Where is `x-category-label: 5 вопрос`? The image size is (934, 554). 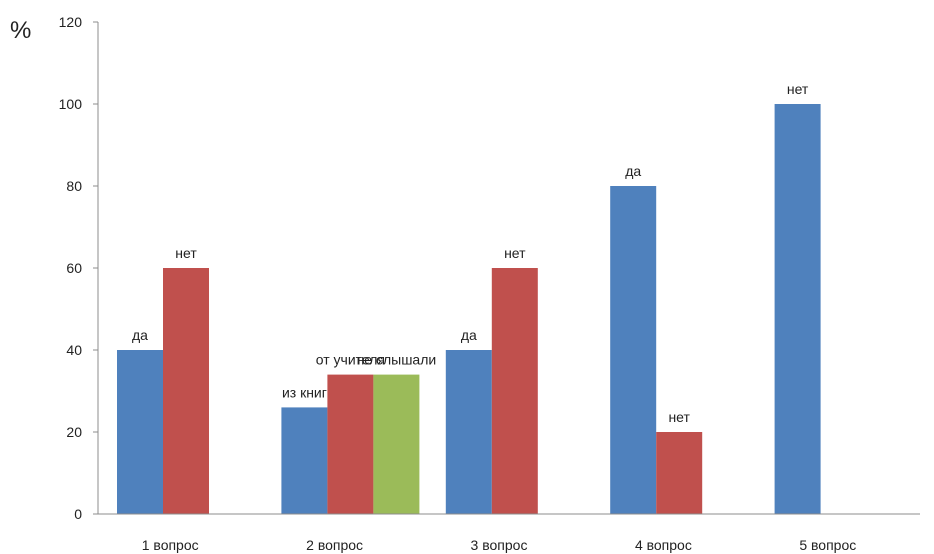
x-category-label: 5 вопрос is located at coordinates (827, 545).